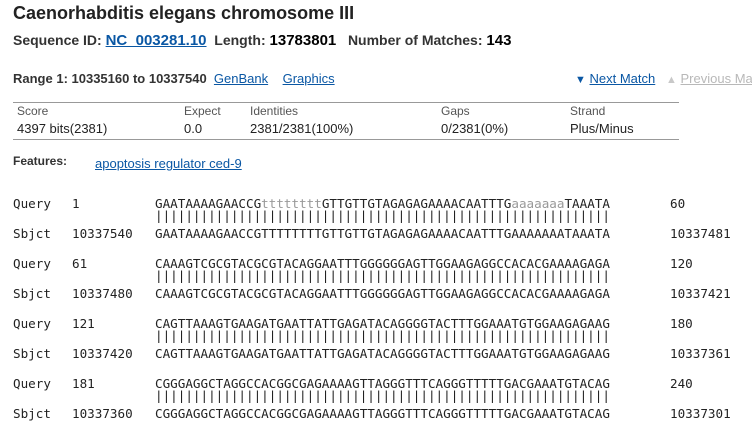 Image resolution: width=752 pixels, height=437 pixels. What do you see at coordinates (102, 293) in the screenshot?
I see `subject-start: 10337480` at bounding box center [102, 293].